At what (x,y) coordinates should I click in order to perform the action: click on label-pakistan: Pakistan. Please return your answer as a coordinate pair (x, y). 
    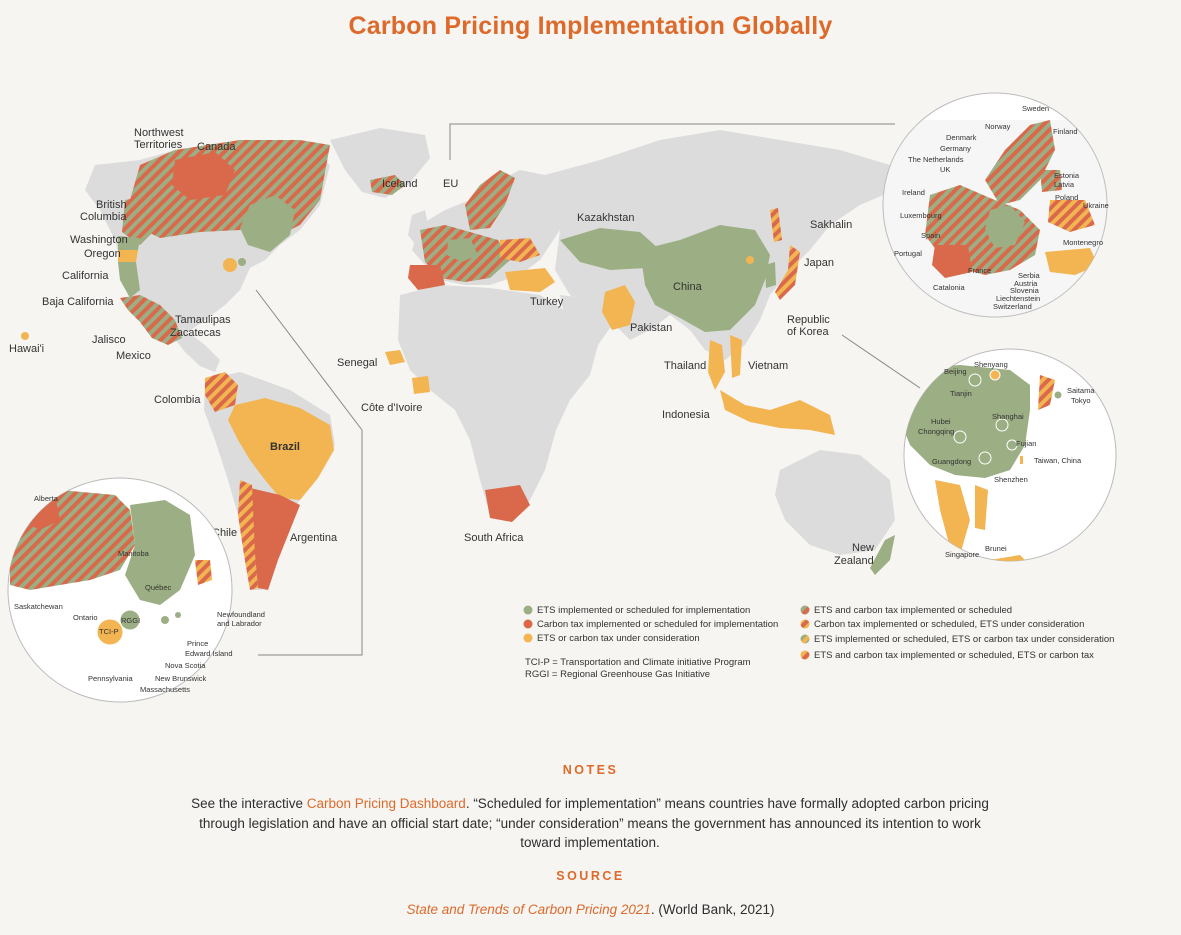
    Looking at the image, I should click on (651, 328).